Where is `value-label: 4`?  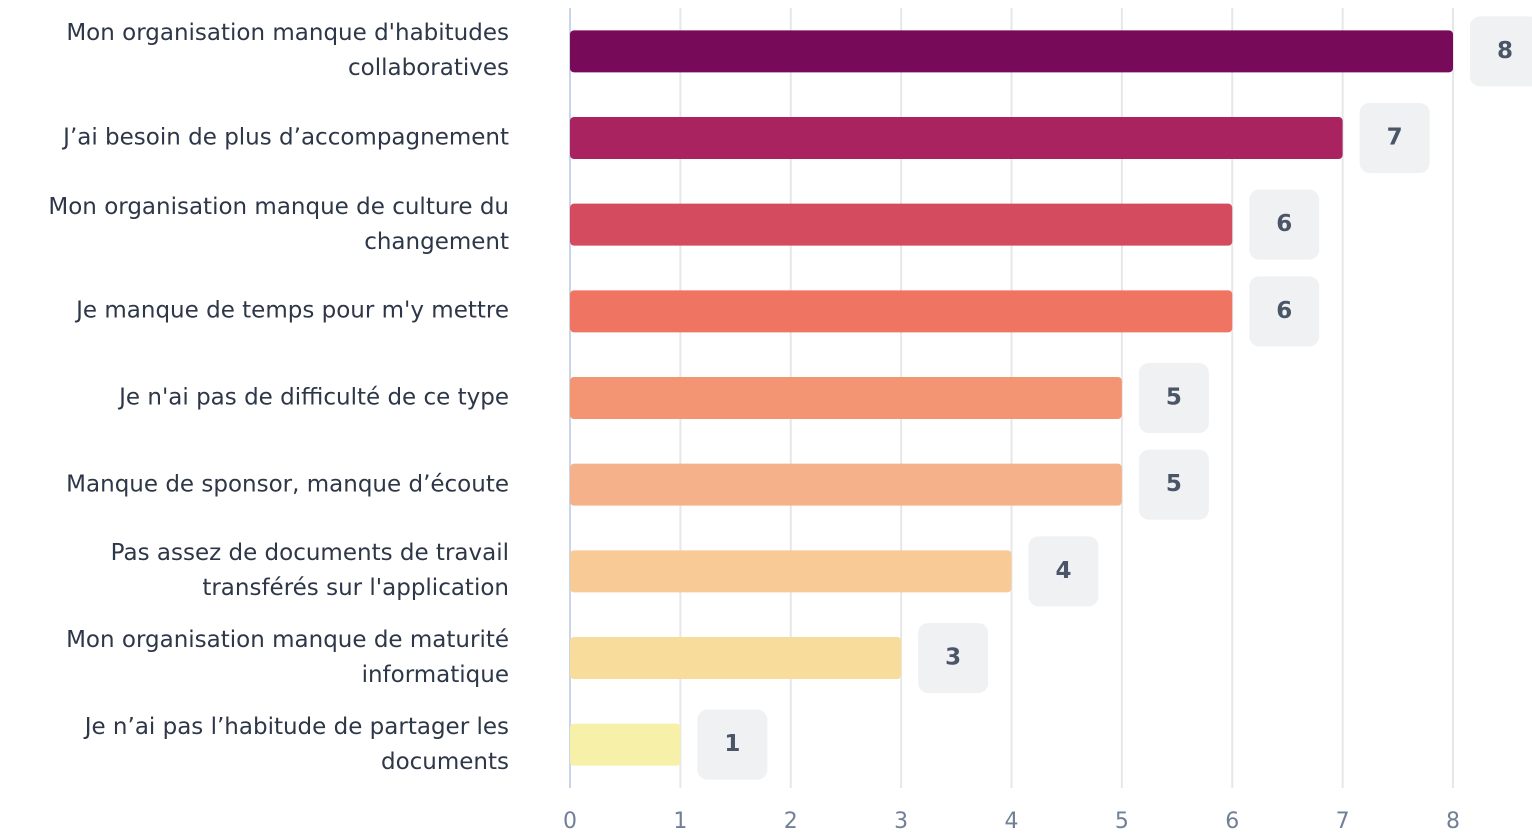
value-label: 4 is located at coordinates (1063, 571).